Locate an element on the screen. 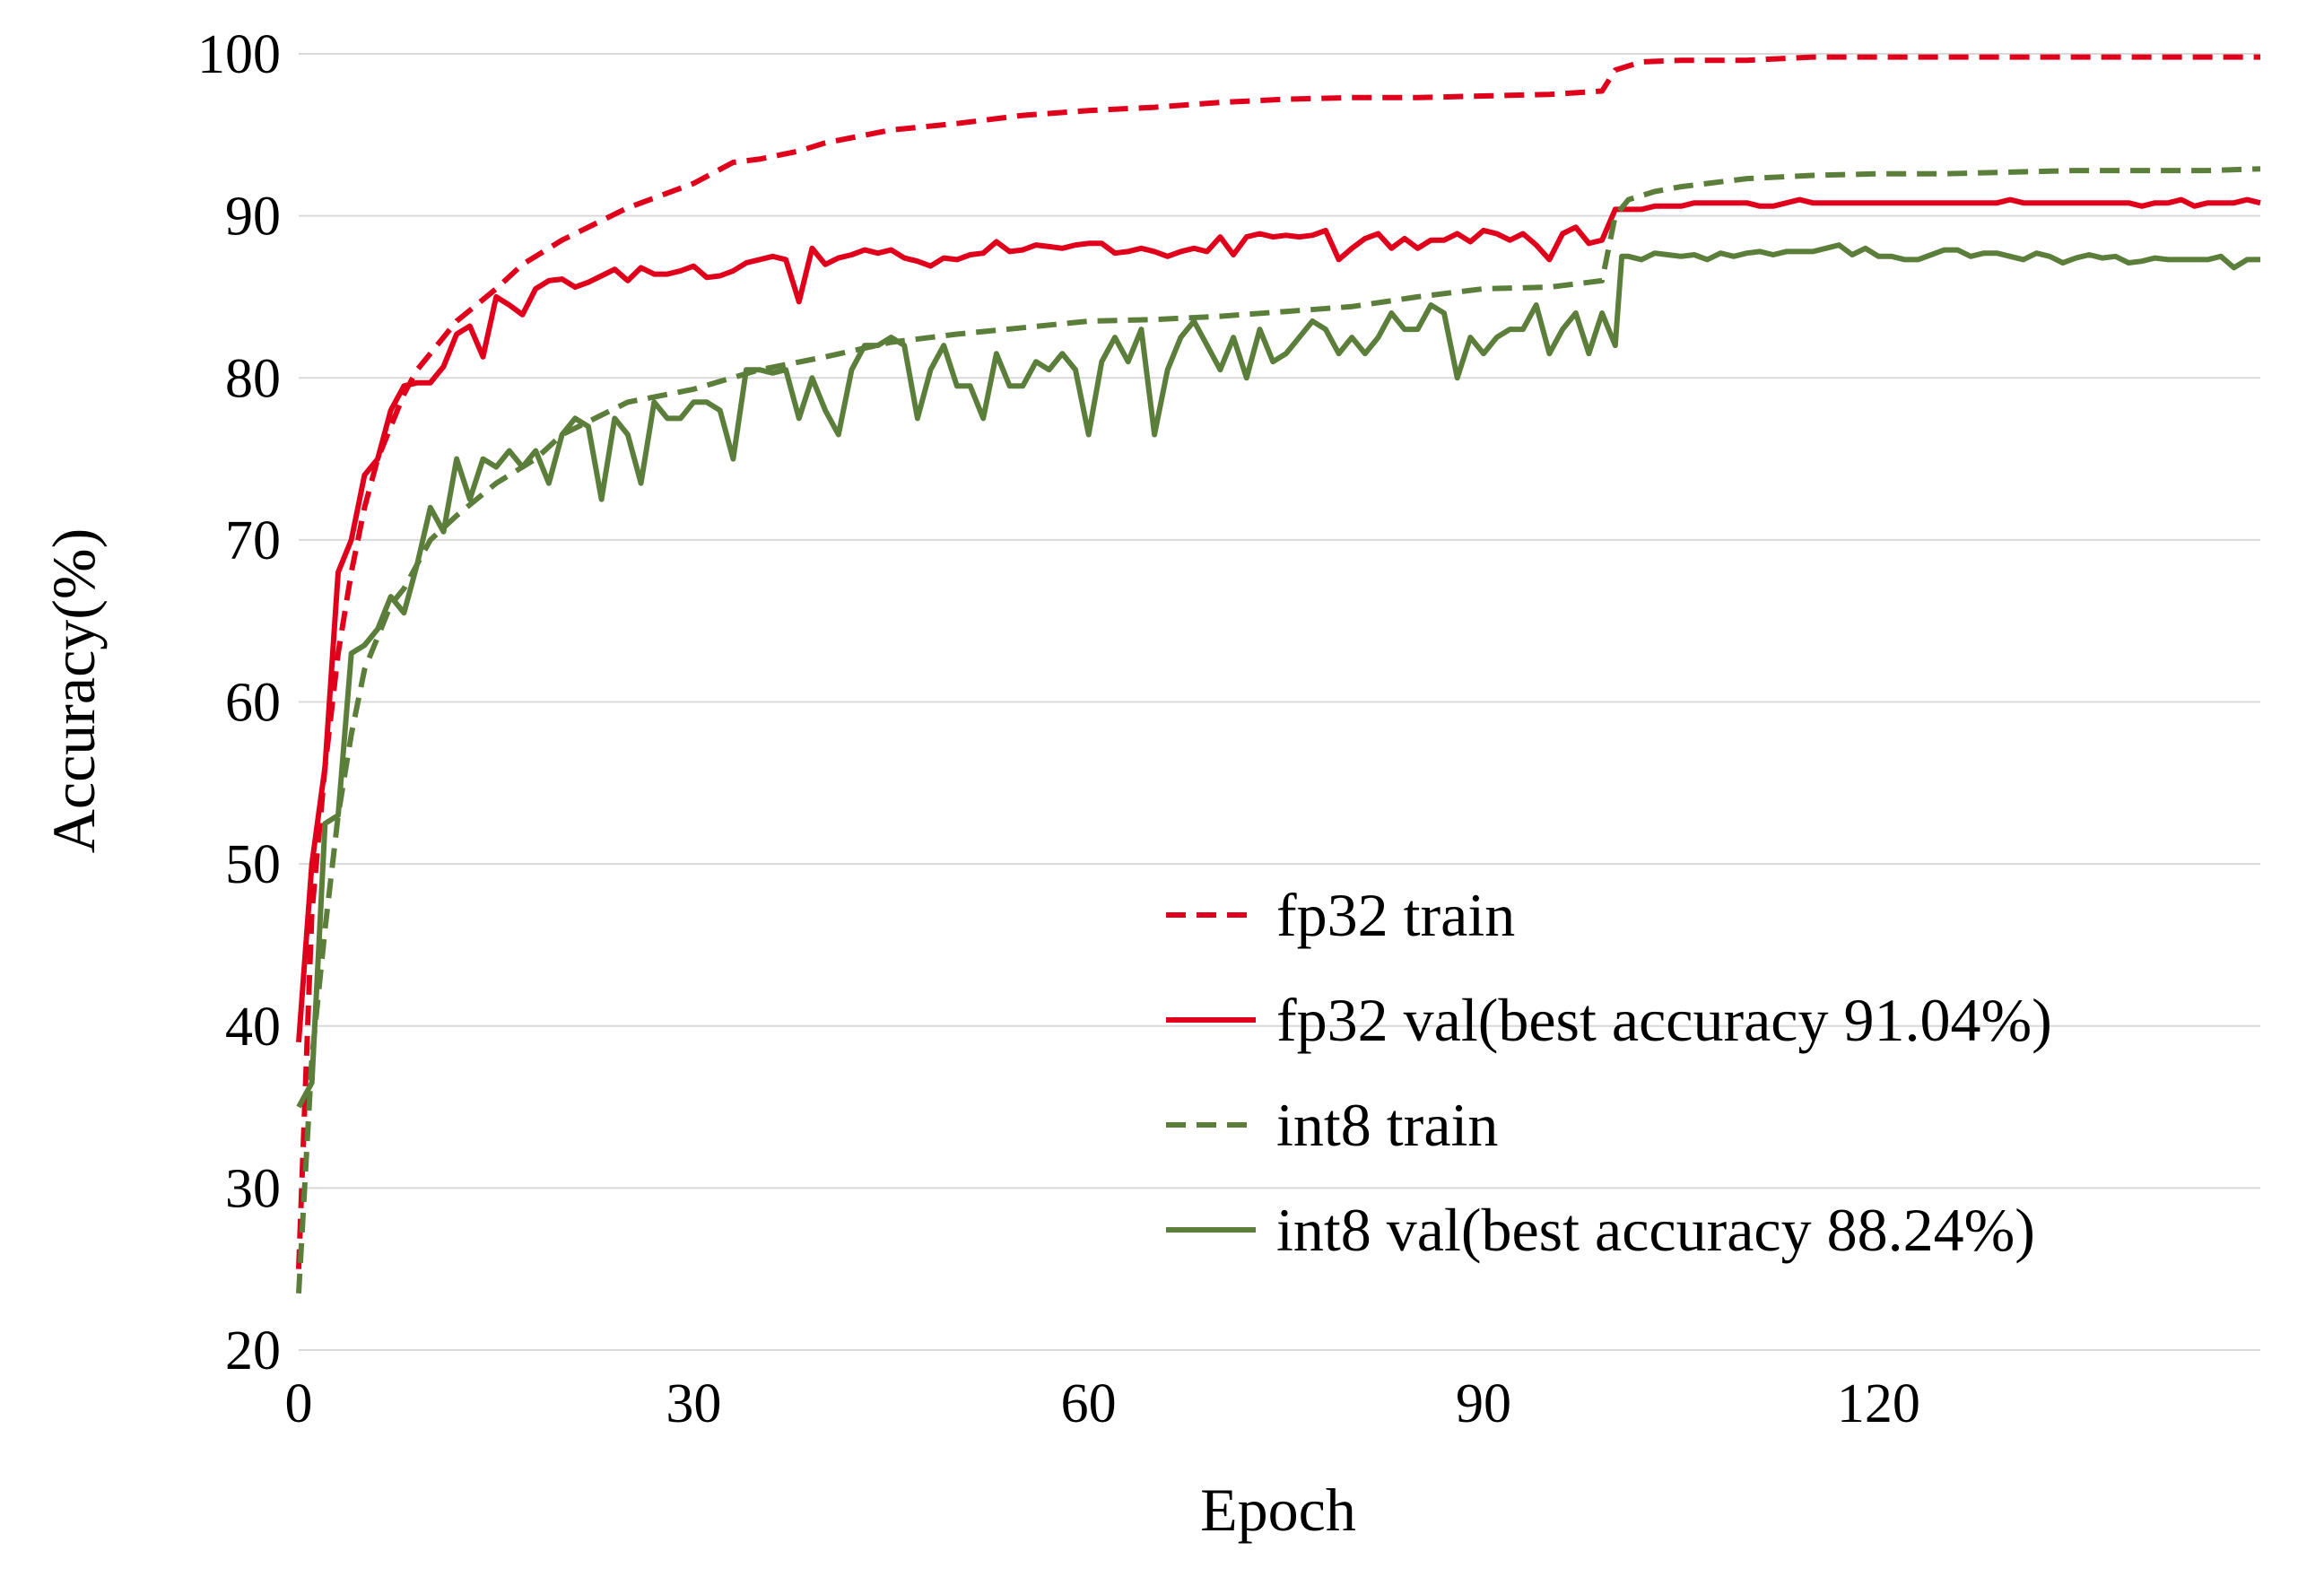  y-tick-labels: 20 30 40 50 60 70 80 90 100 is located at coordinates (239, 702).